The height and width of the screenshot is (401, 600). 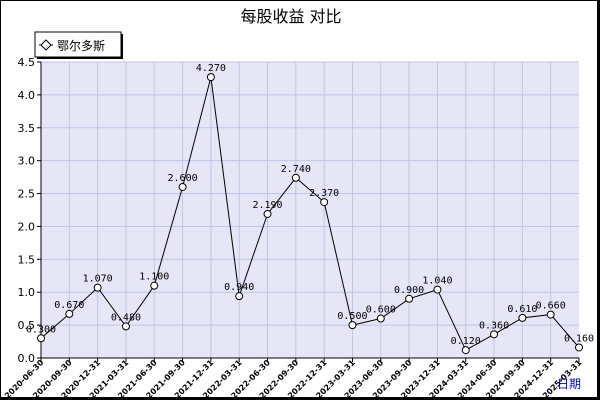 What do you see at coordinates (27, 358) in the screenshot?
I see `y-tick-label: 0.0` at bounding box center [27, 358].